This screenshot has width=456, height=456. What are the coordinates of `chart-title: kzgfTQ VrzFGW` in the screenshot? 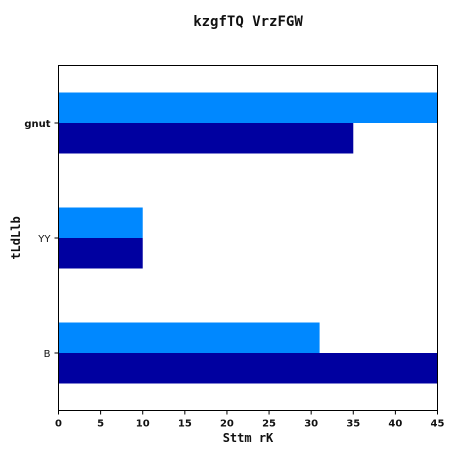 It's located at (248, 22).